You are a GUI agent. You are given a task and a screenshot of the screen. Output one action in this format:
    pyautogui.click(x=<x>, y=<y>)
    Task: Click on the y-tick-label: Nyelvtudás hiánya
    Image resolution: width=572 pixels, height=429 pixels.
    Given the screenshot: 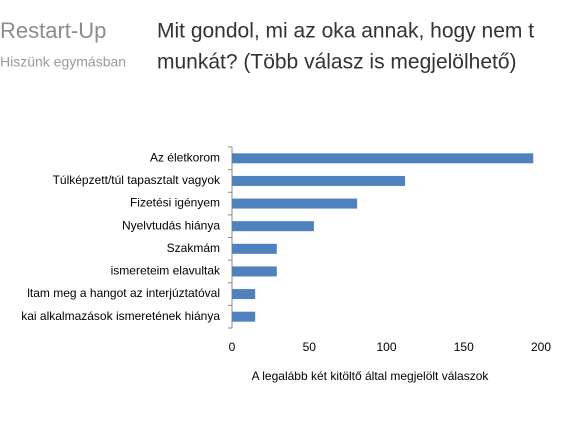 What is the action you would take?
    pyautogui.click(x=171, y=225)
    